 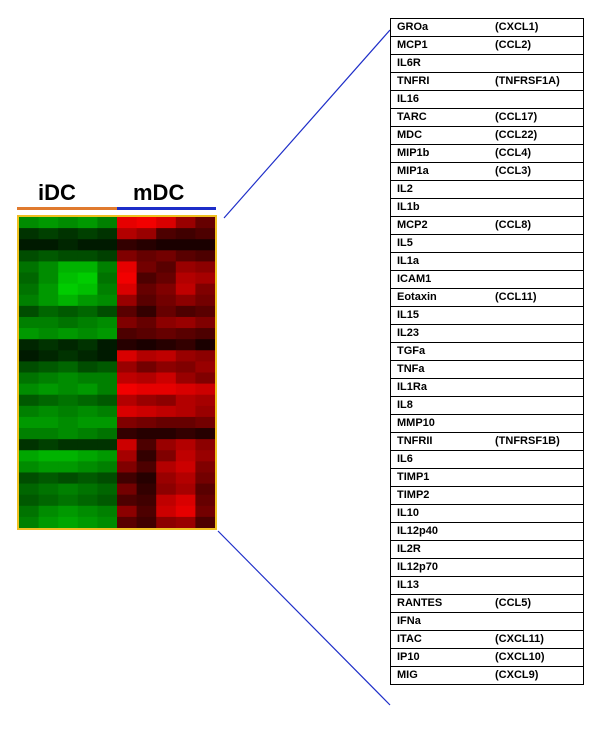 What do you see at coordinates (539, 441) in the screenshot?
I see `gene-alias: (TNFRSF1B)` at bounding box center [539, 441].